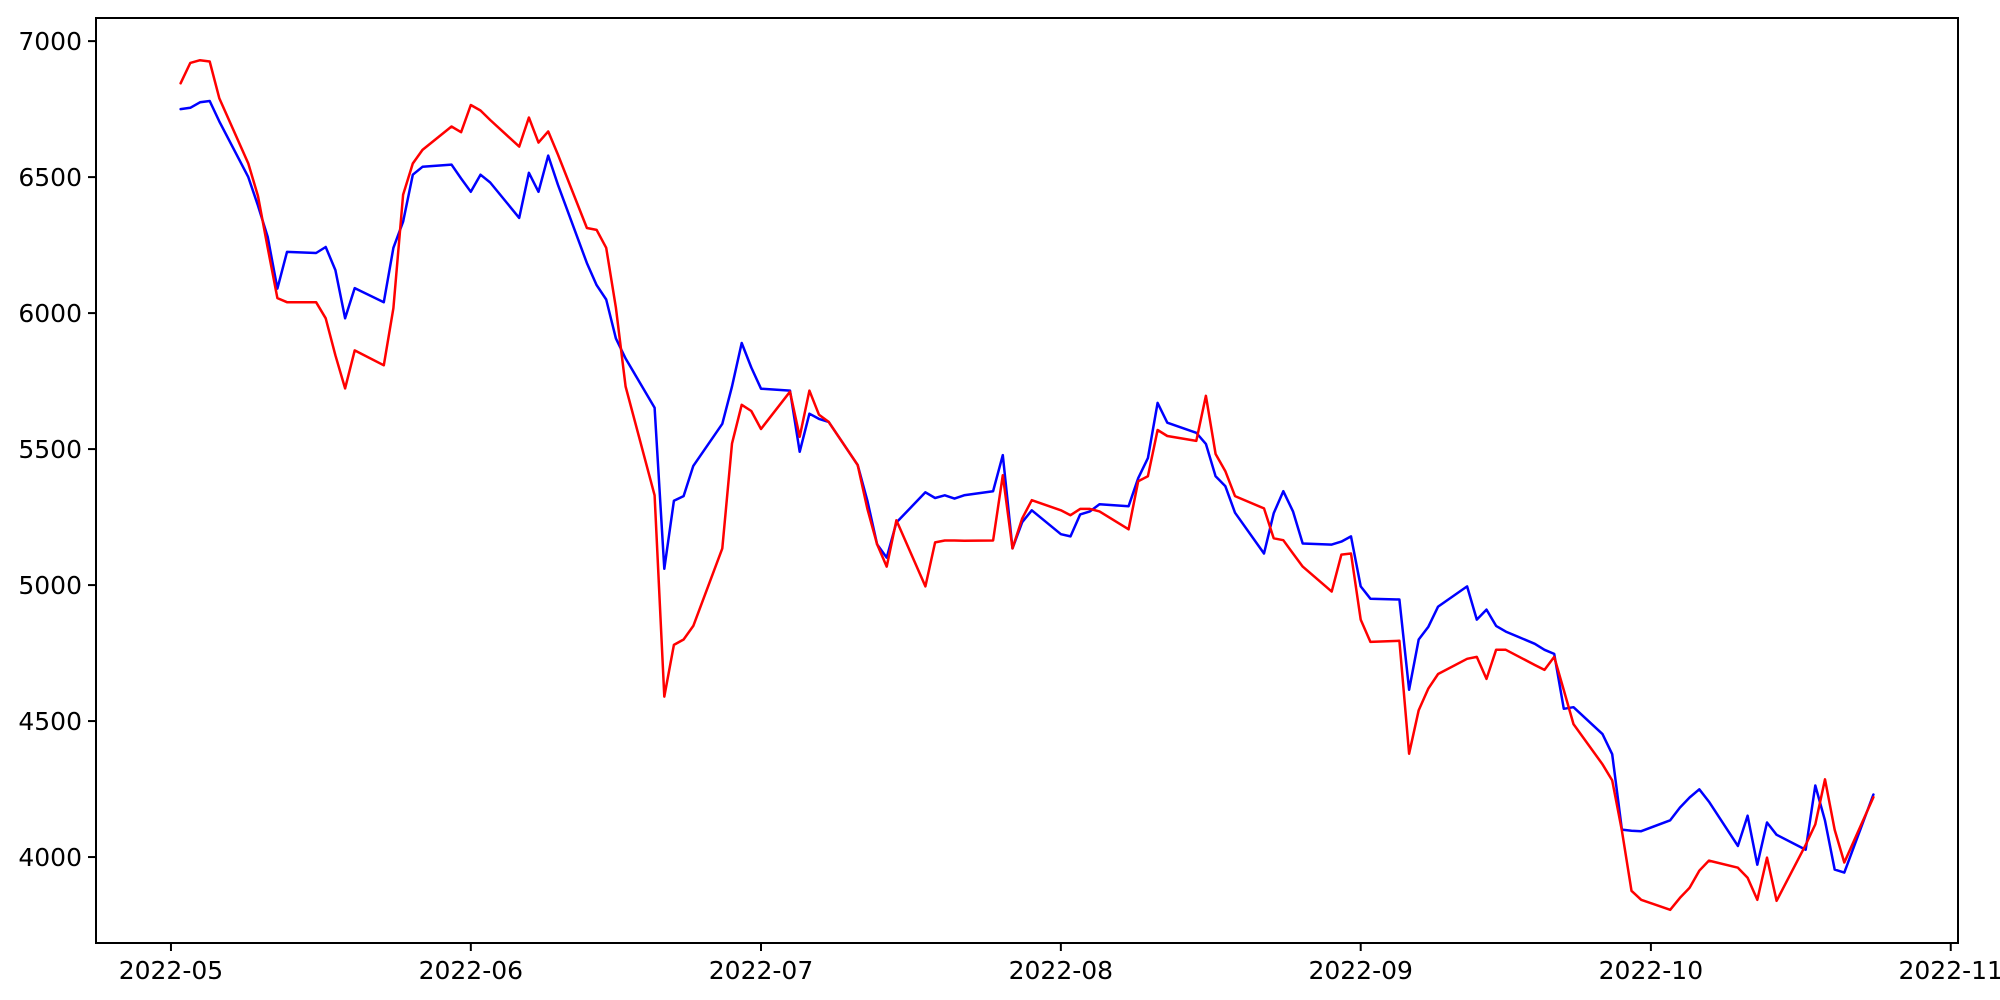 The width and height of the screenshot is (2000, 1000). I want to click on x-tick-label: 2022-06, so click(471, 970).